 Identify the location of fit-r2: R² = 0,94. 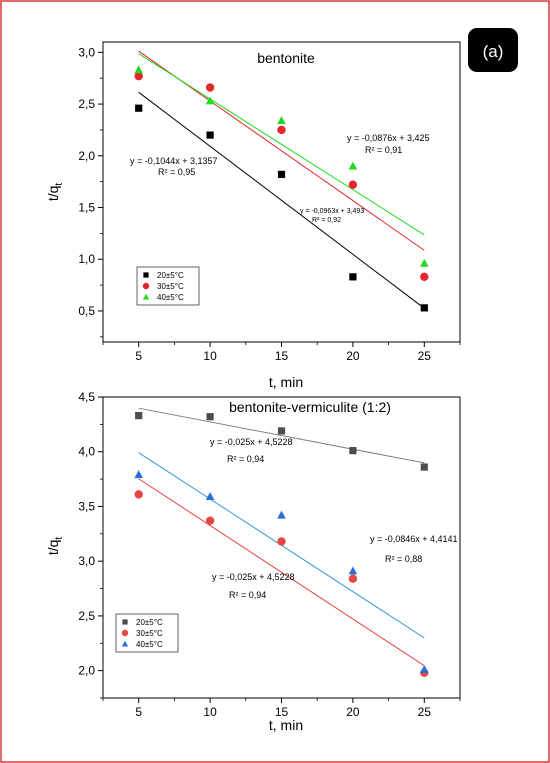
(247, 595).